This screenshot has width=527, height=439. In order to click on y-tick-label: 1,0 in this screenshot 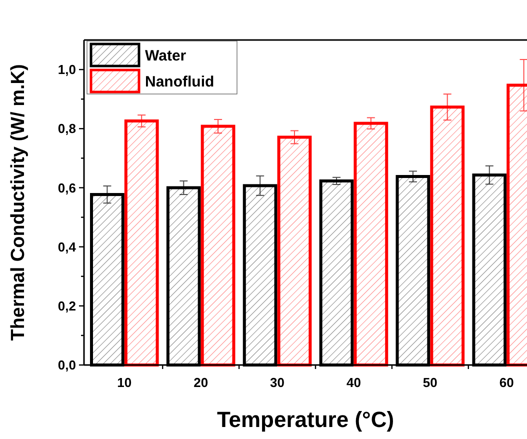, I will do `click(67, 70)`.